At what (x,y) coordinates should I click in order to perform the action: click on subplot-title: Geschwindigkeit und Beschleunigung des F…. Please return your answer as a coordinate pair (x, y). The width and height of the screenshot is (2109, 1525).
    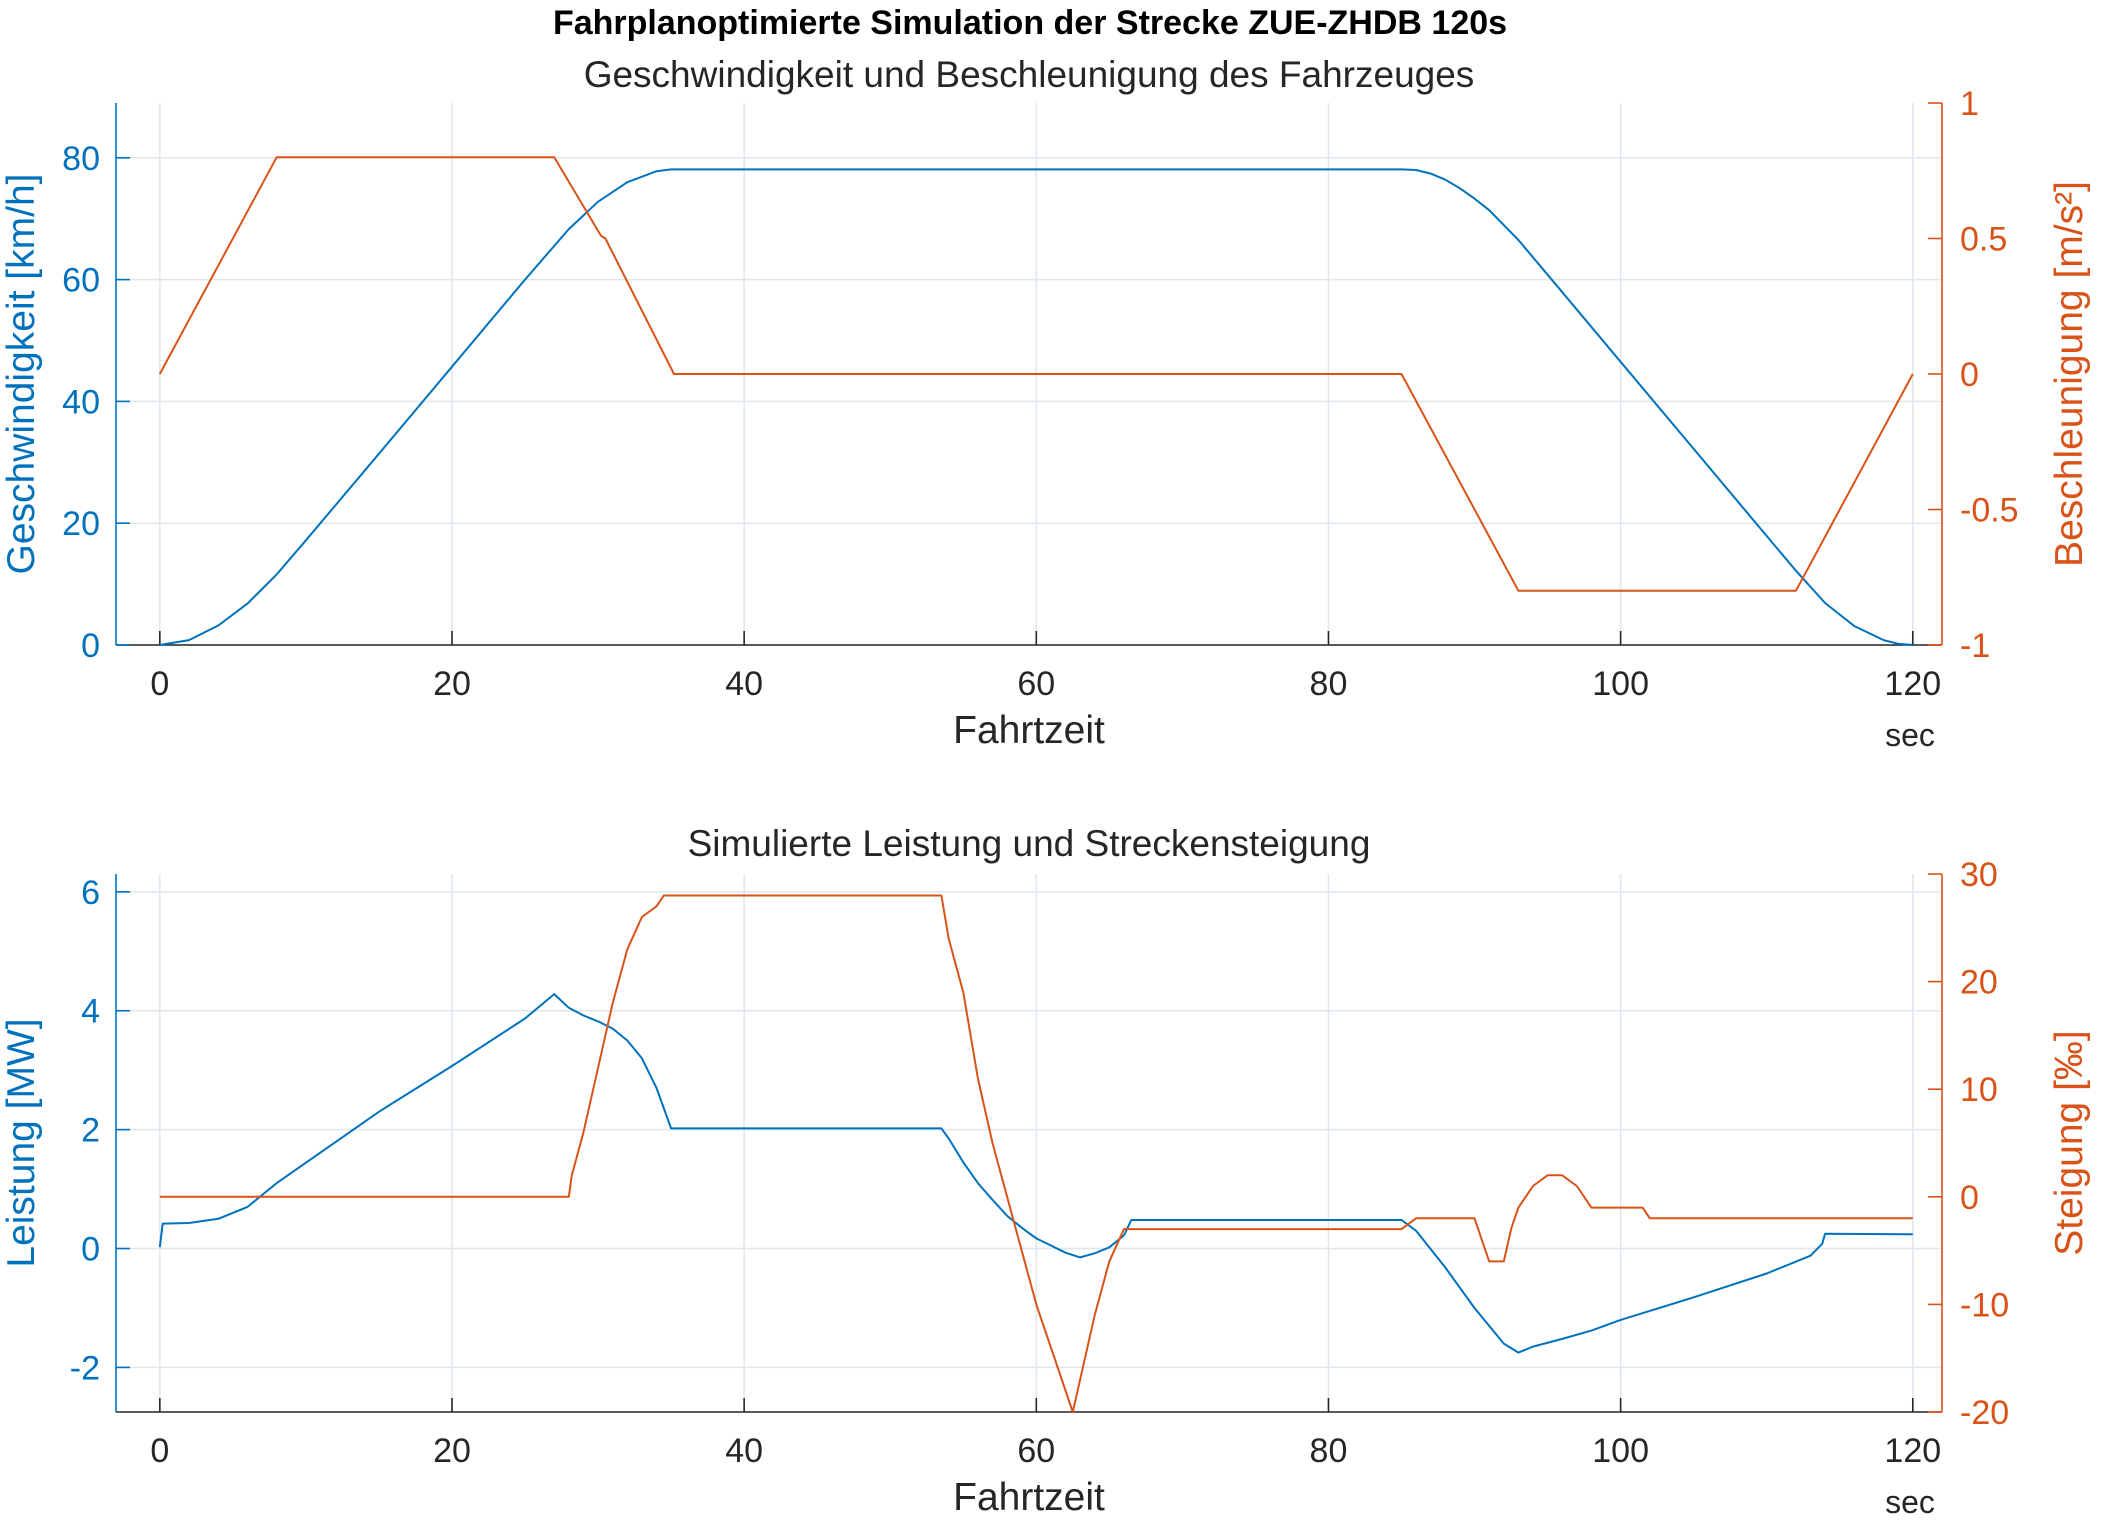
    Looking at the image, I should click on (1029, 74).